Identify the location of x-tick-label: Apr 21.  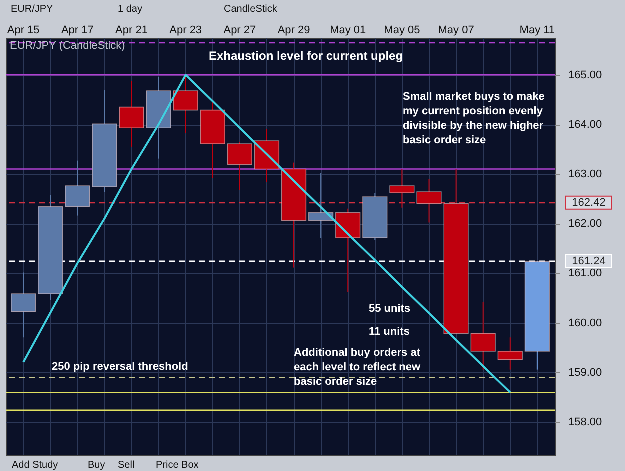
(132, 30).